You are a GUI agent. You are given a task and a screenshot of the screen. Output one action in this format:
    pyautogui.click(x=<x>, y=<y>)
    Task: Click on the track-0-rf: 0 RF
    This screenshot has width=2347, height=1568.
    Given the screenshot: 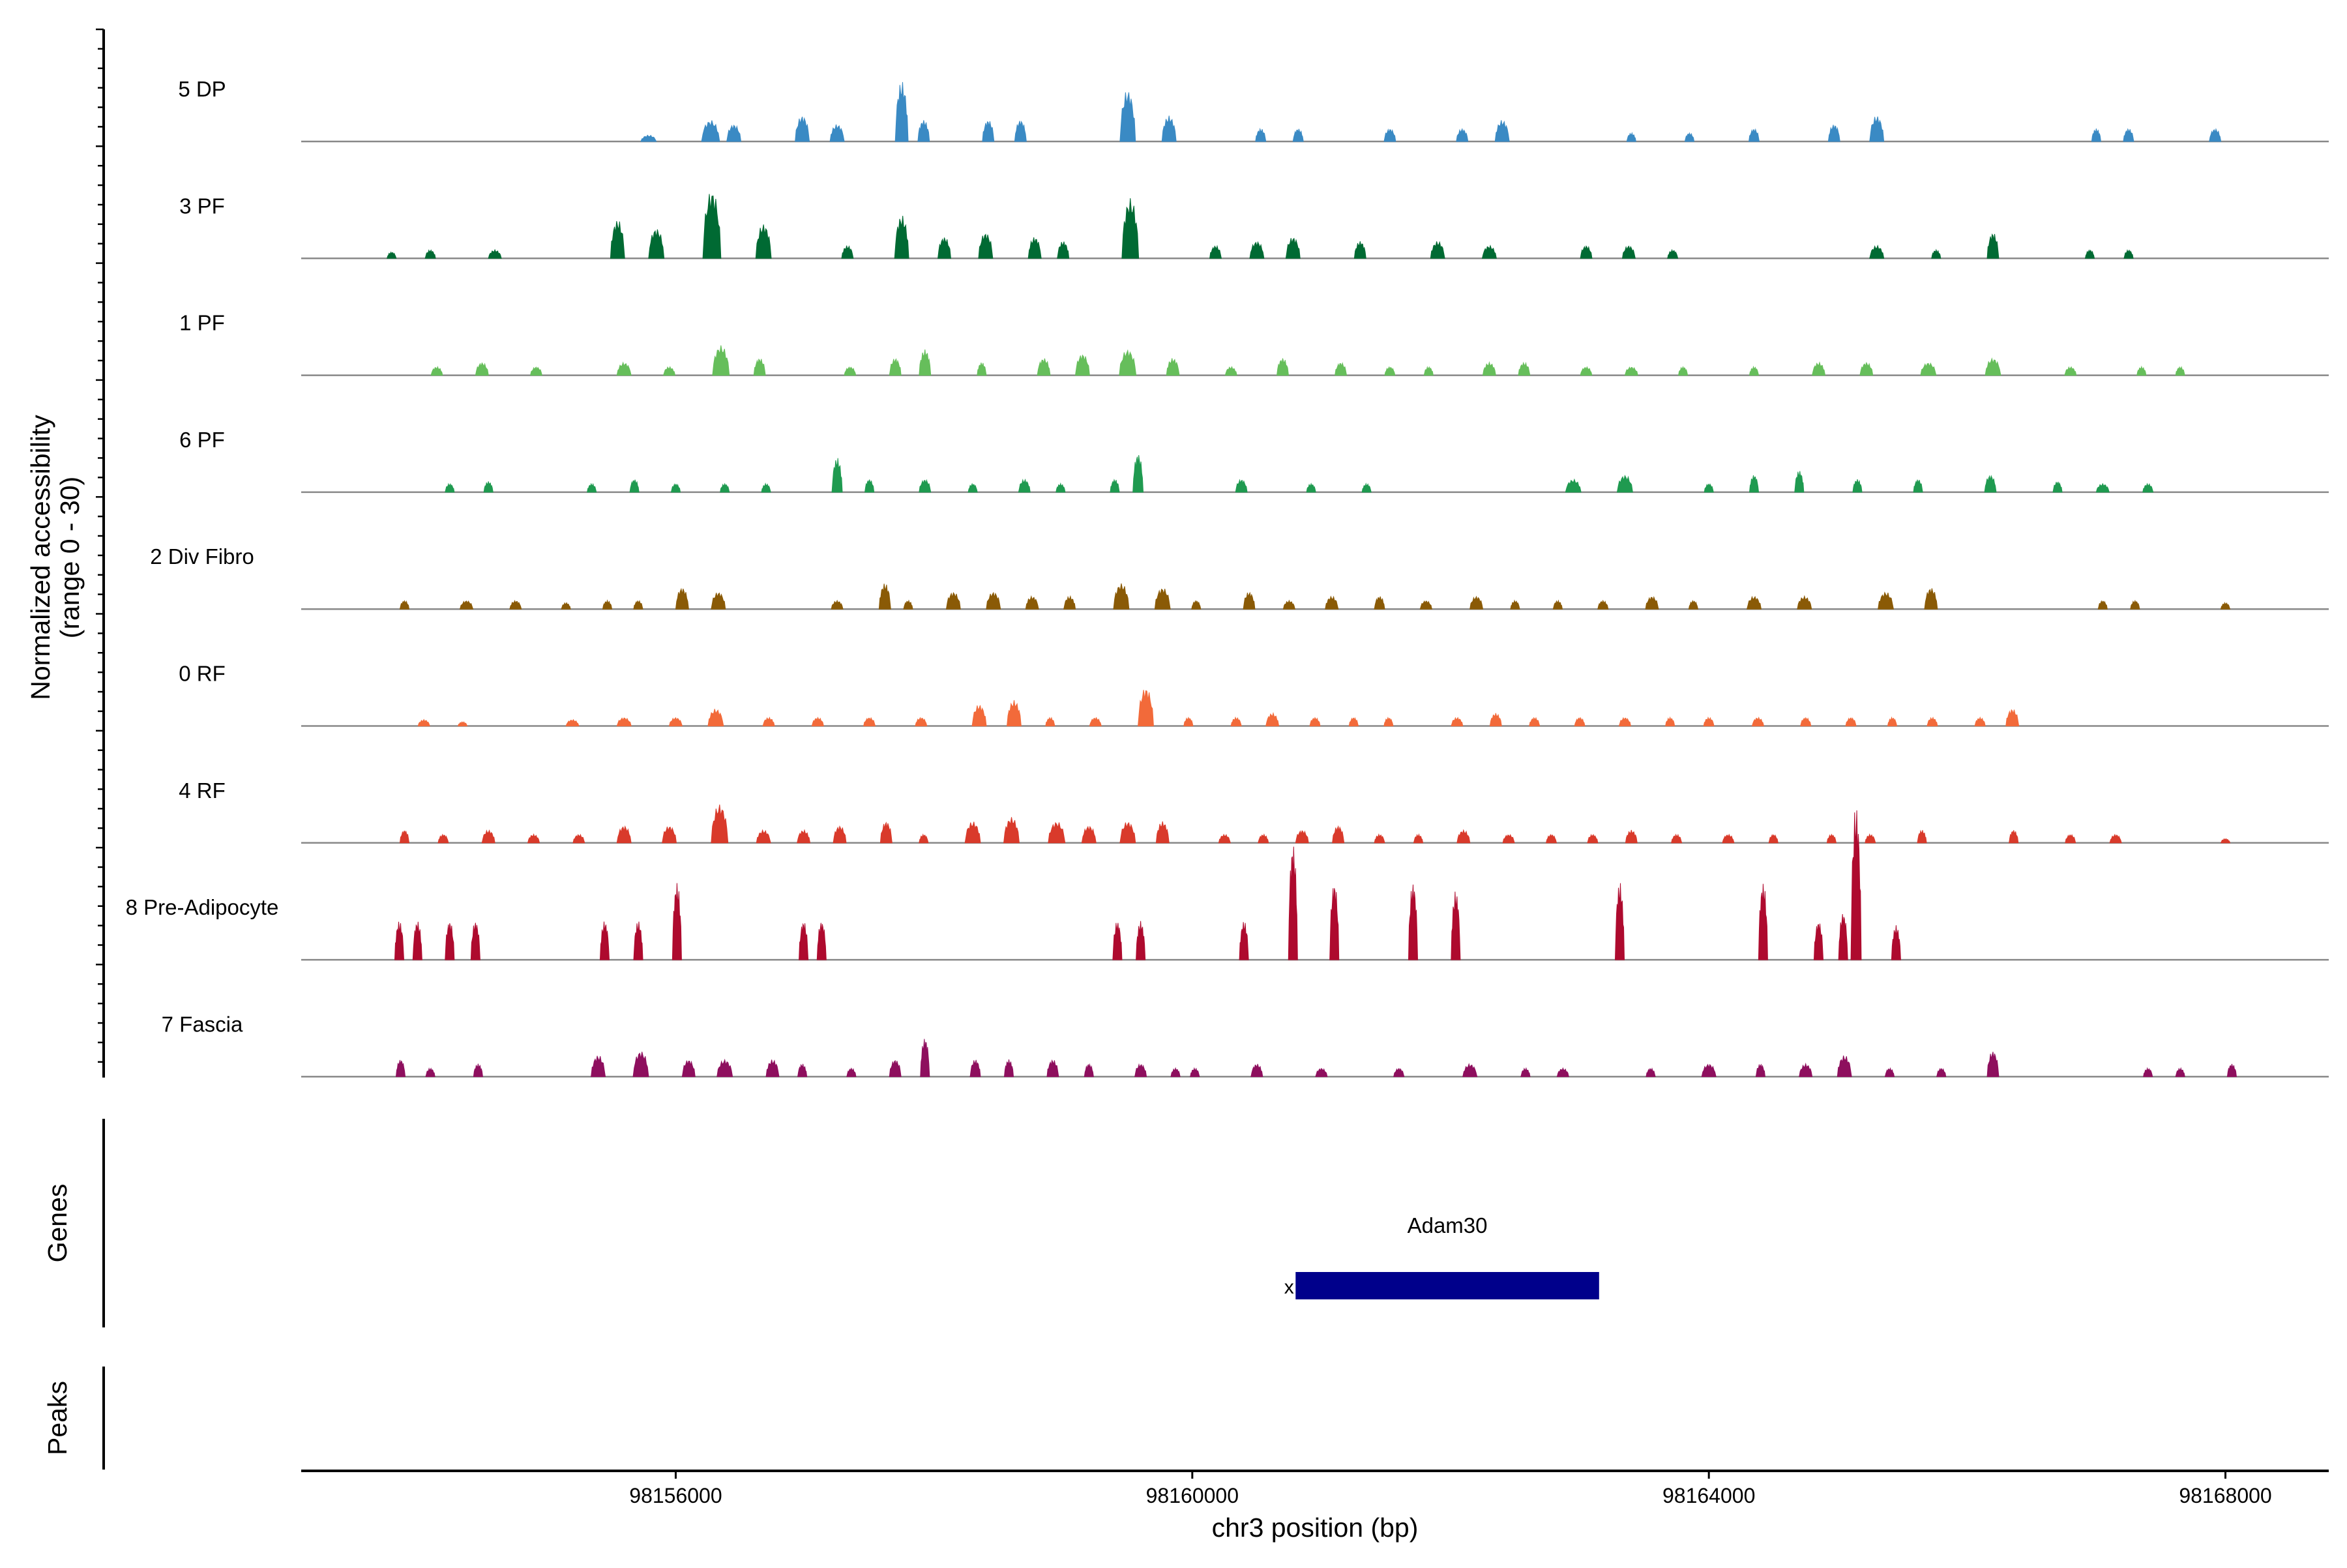 What is the action you would take?
    pyautogui.click(x=1254, y=694)
    